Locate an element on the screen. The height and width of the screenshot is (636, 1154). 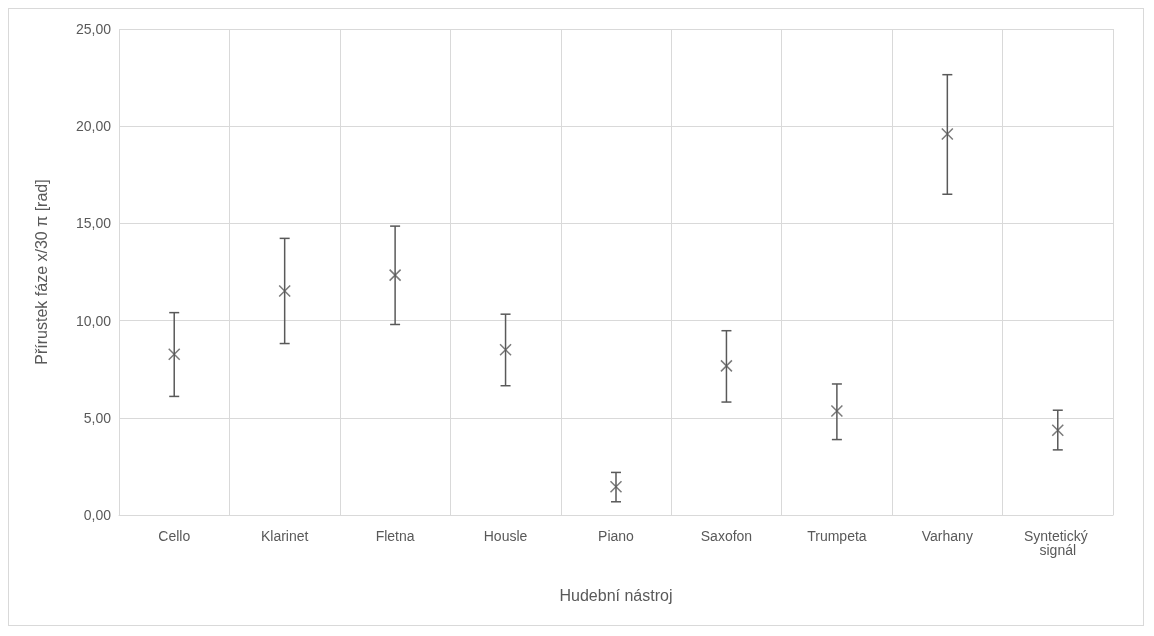
x-tick-label: Varhany is located at coordinates (947, 536).